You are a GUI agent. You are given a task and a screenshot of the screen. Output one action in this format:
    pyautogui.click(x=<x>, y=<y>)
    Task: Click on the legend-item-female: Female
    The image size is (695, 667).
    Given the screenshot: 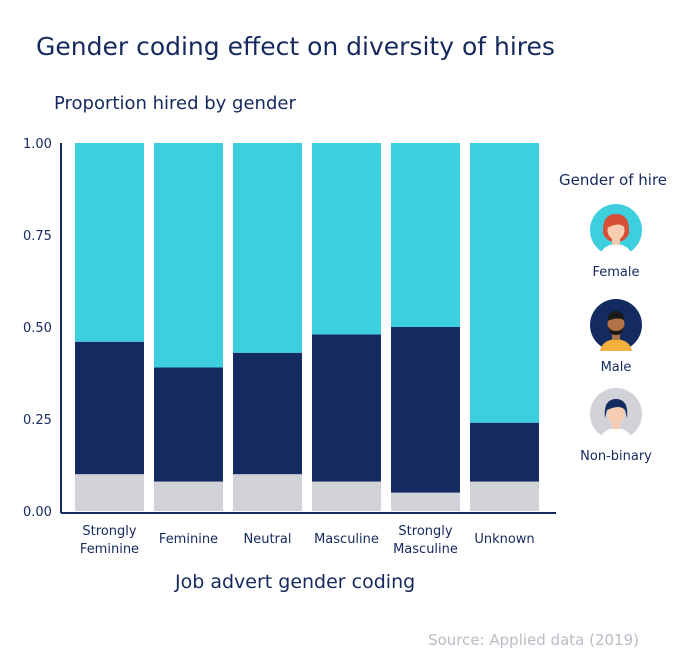 What is the action you would take?
    pyautogui.click(x=616, y=242)
    